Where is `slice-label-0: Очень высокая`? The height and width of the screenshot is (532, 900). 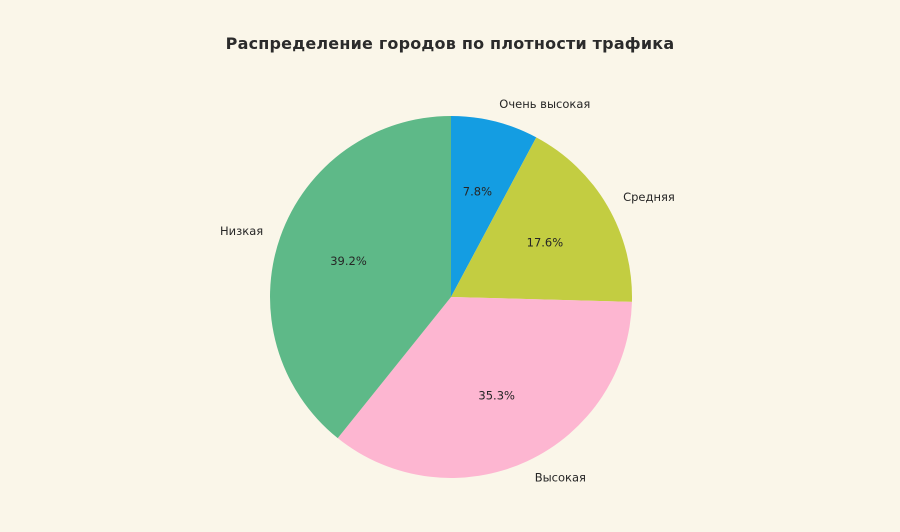
slice-label-0: Очень высокая is located at coordinates (544, 104).